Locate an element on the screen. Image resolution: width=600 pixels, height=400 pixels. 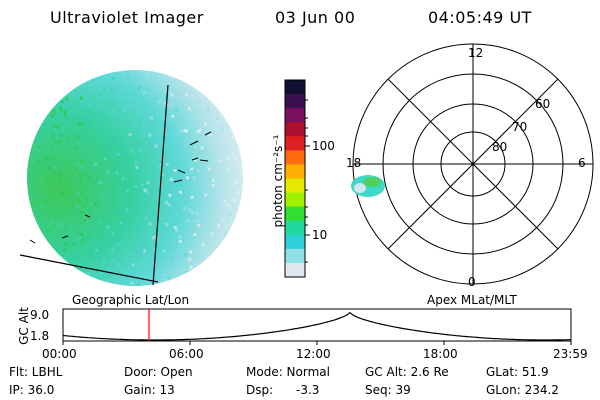
info-gain: Gain: 13 is located at coordinates (149, 390).